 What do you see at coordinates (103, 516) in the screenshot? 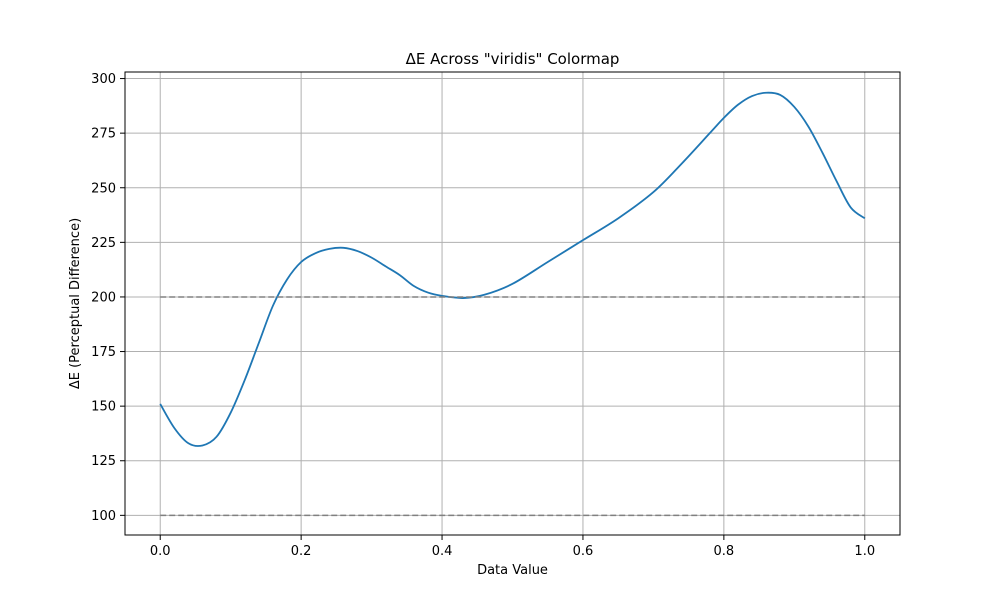
I see `y-tick-label: 100` at bounding box center [103, 516].